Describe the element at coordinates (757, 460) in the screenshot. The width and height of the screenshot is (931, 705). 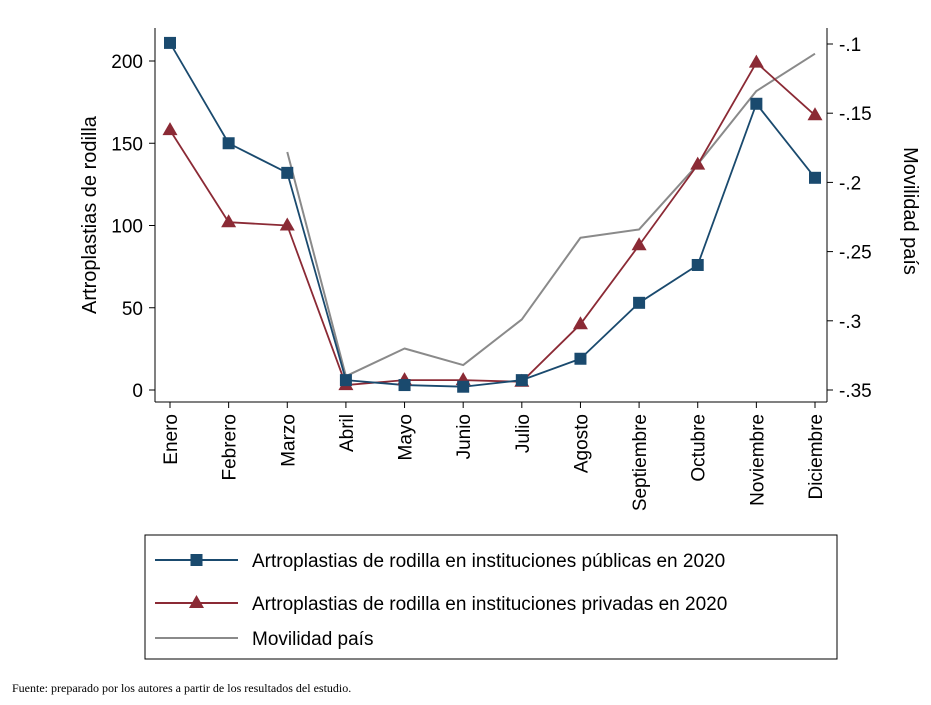
I see `x-tick-label: Noviembre` at that location.